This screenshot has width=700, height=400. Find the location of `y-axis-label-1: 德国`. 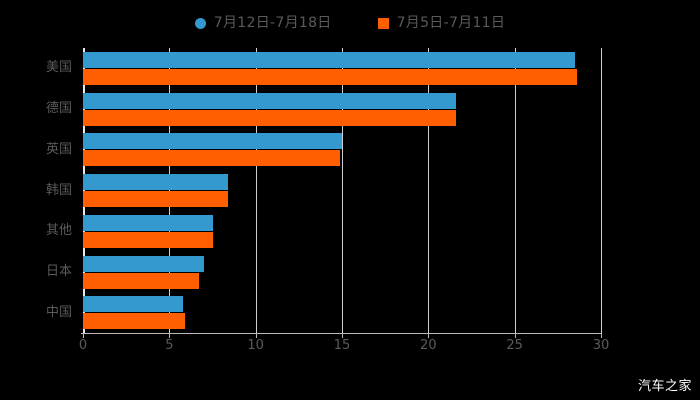

y-axis-label-1: 德国 is located at coordinates (58, 109).